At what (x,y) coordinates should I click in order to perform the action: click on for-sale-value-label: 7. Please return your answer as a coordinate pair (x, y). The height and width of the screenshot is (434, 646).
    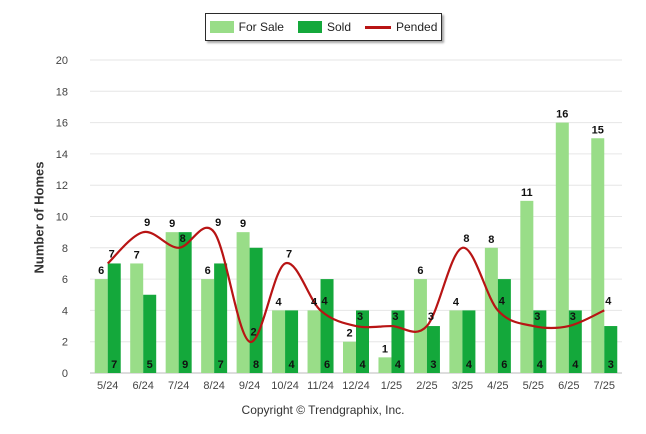
    Looking at the image, I should click on (137, 255).